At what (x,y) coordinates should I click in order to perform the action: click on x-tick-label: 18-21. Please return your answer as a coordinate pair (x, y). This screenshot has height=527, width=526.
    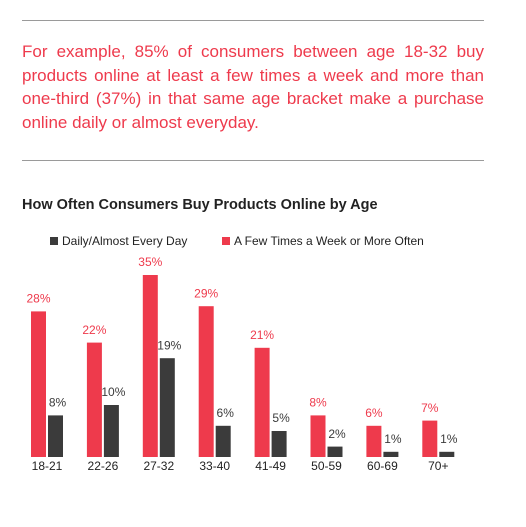
    Looking at the image, I should click on (47, 466).